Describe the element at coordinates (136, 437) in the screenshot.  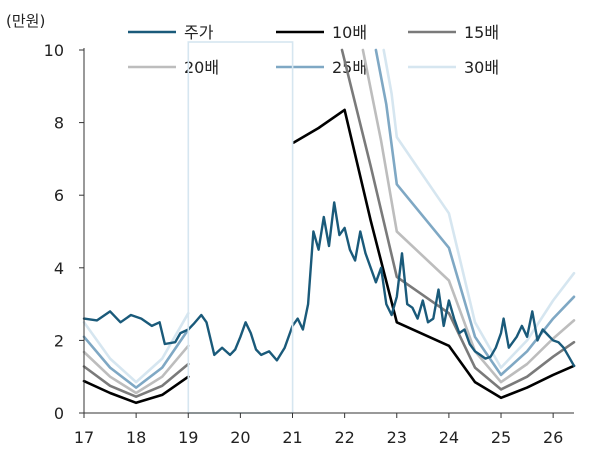
I see `x-tick-label: 18` at that location.